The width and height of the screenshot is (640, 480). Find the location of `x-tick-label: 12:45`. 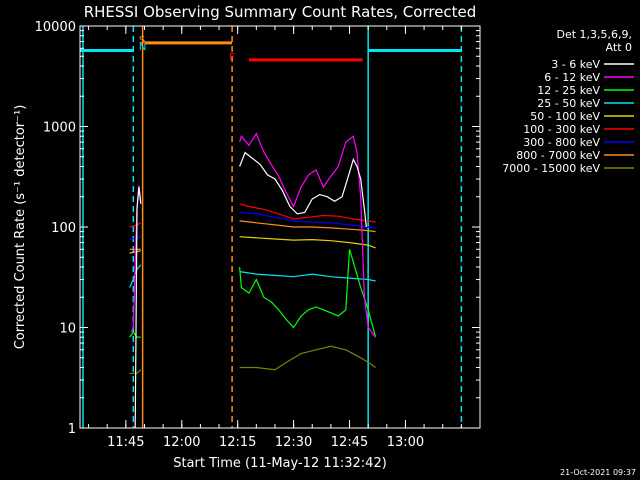

x-tick-label: 12:45 is located at coordinates (349, 442).